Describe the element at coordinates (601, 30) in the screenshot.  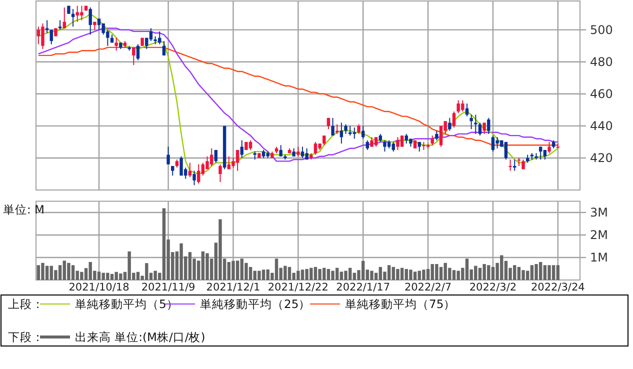
I see `y-tick-label: 500` at that location.